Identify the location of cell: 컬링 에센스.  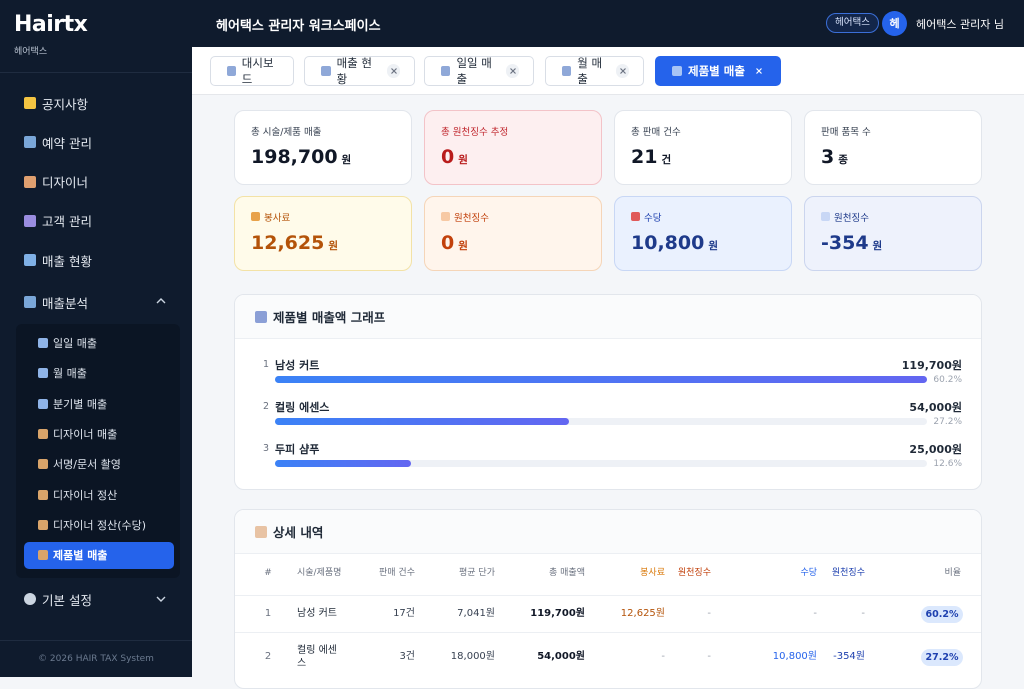
(317, 657).